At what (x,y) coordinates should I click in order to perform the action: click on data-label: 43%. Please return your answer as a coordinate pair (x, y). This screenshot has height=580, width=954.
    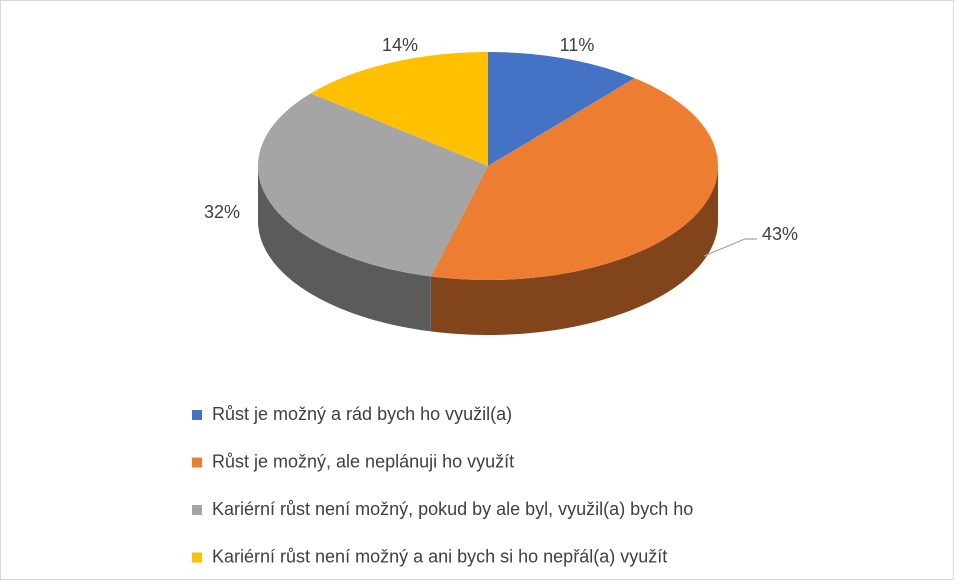
    Looking at the image, I should click on (780, 234).